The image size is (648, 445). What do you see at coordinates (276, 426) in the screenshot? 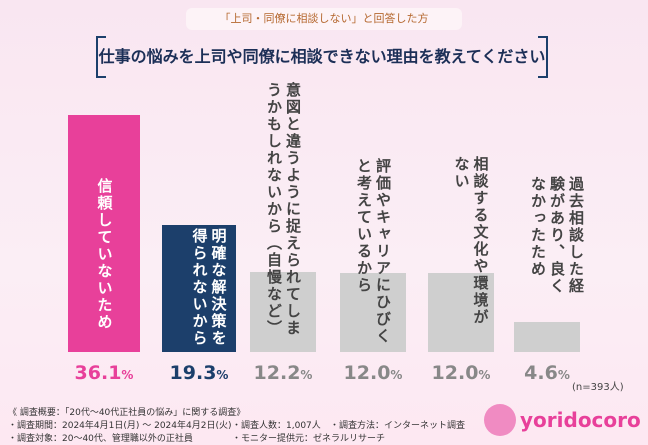
I see `footer-count: ・調査人数：1,007人` at bounding box center [276, 426].